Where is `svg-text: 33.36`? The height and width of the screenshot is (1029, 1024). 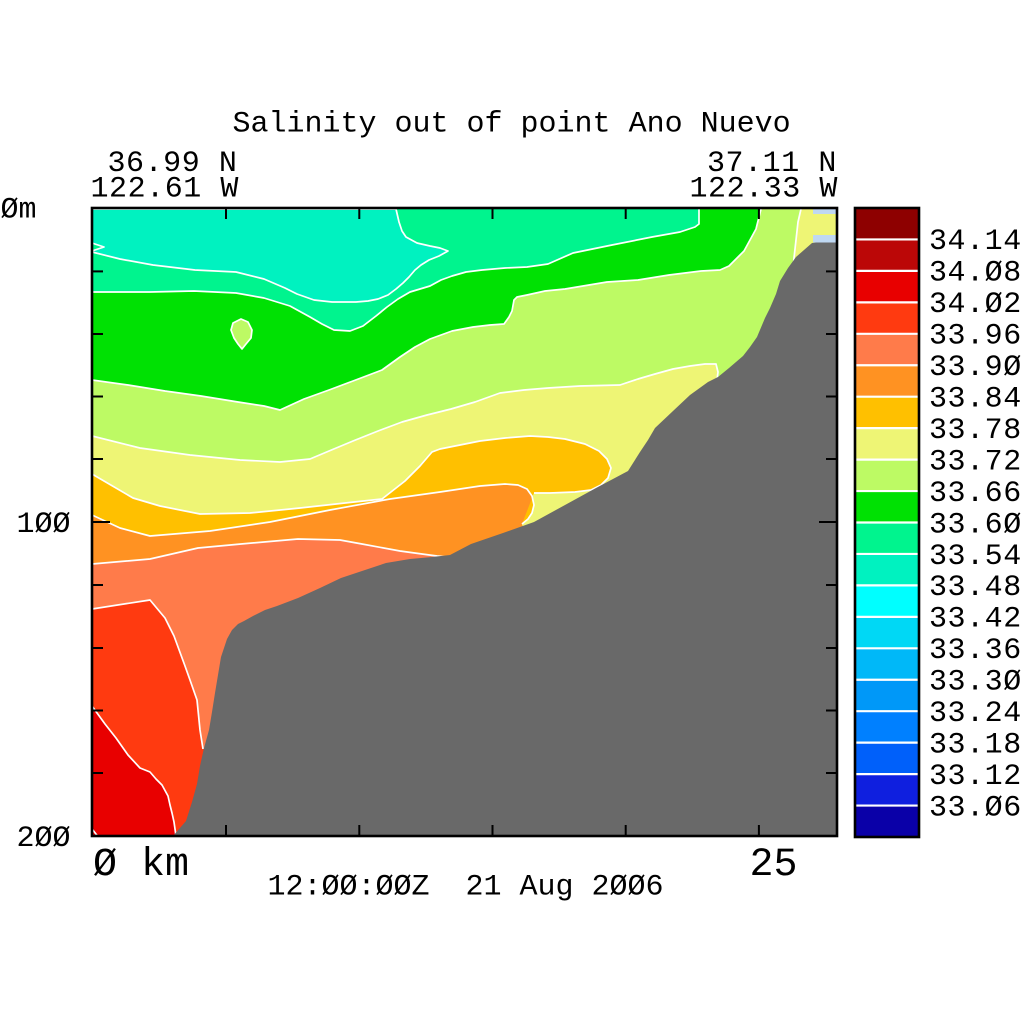
svg-text: 33.36 is located at coordinates (975, 651).